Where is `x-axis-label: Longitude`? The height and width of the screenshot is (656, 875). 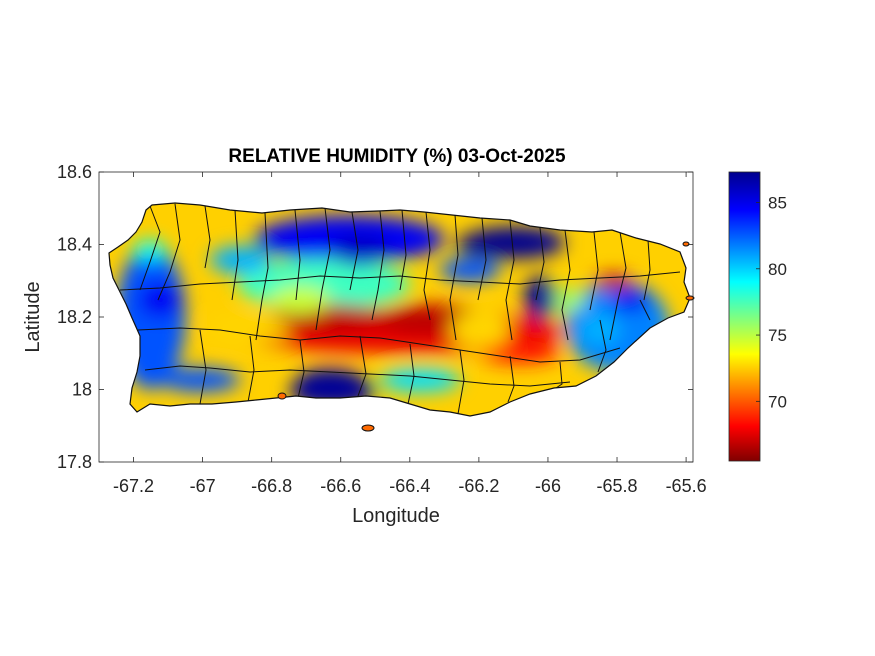
x-axis-label: Longitude is located at coordinates (396, 516).